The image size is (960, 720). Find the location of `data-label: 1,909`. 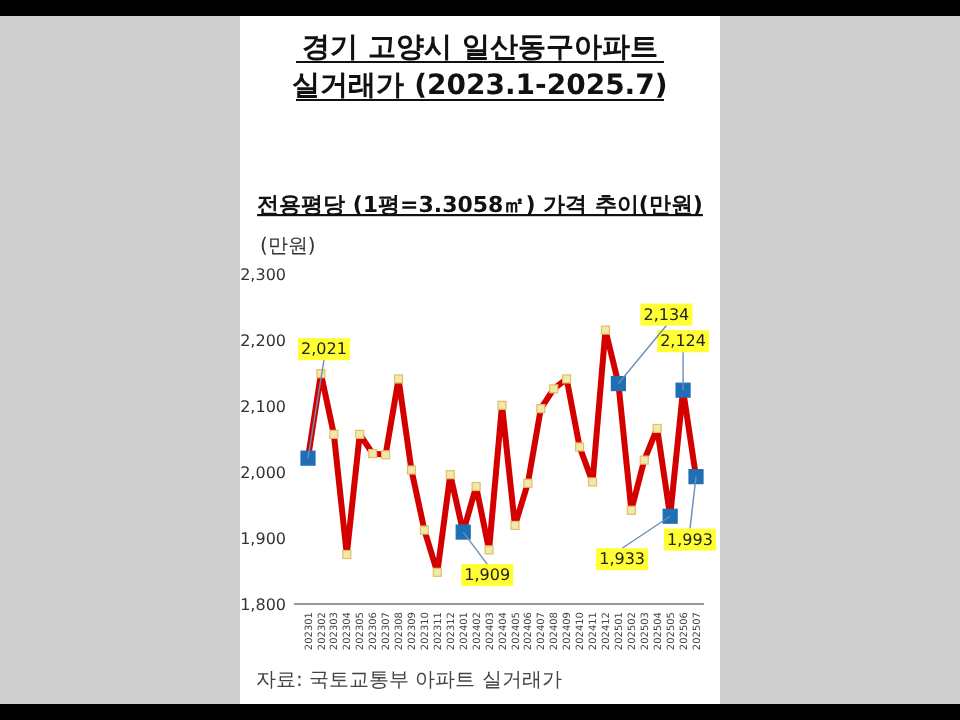

data-label: 1,909 is located at coordinates (487, 575).